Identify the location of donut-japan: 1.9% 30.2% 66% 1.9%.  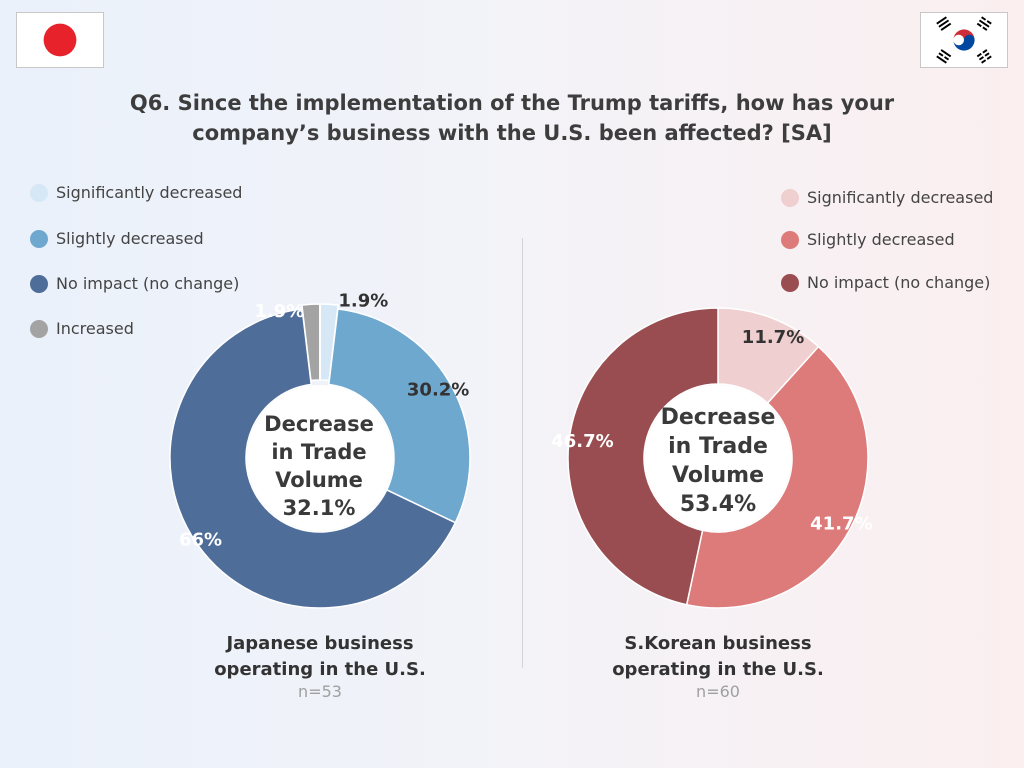
(320, 450).